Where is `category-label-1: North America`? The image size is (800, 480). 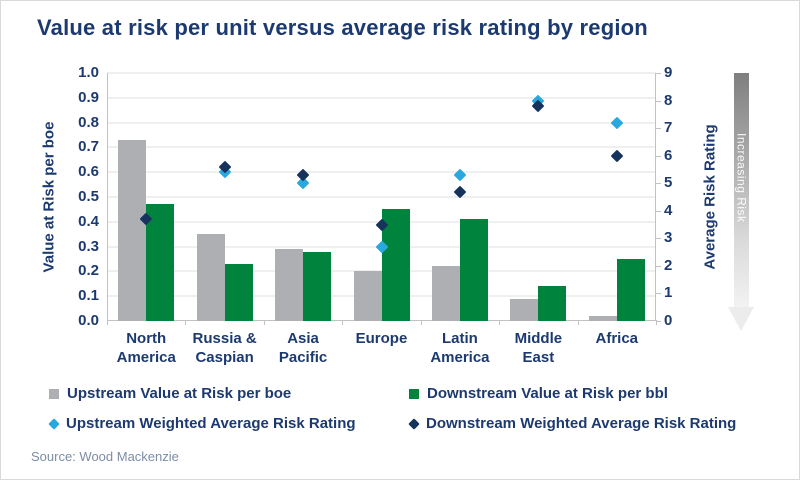 category-label-1: North America is located at coordinates (146, 348).